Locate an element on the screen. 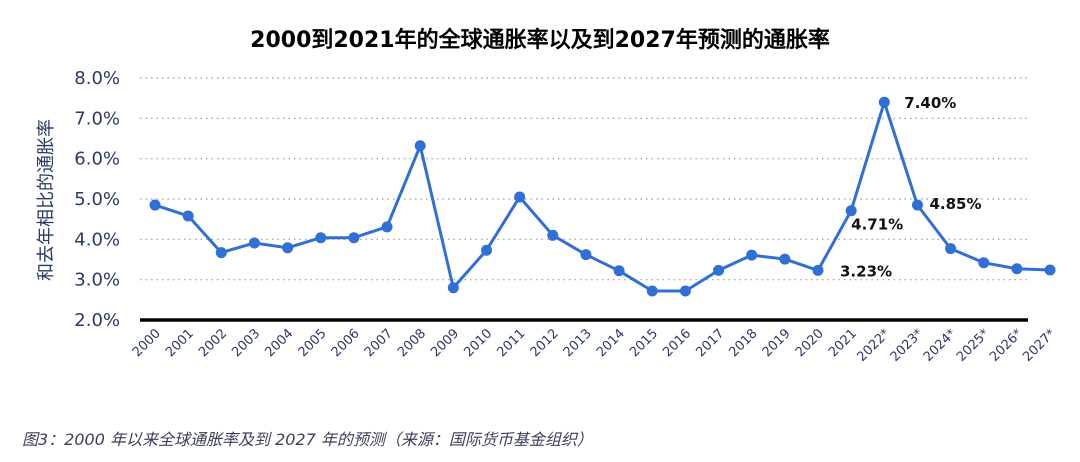 The image size is (1080, 462). x-tick-label: 2002 is located at coordinates (213, 343).